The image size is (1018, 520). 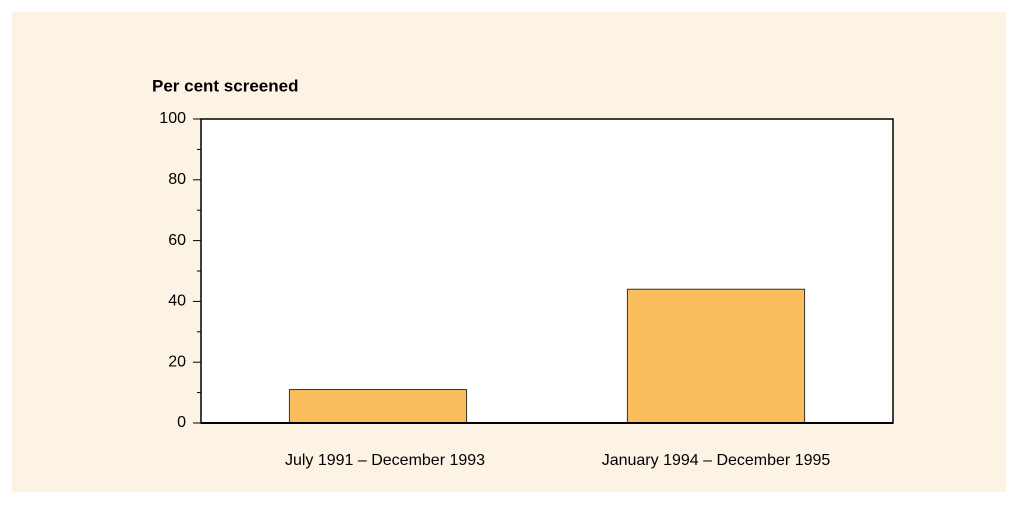 I want to click on y-tick-label: 60, so click(x=177, y=240).